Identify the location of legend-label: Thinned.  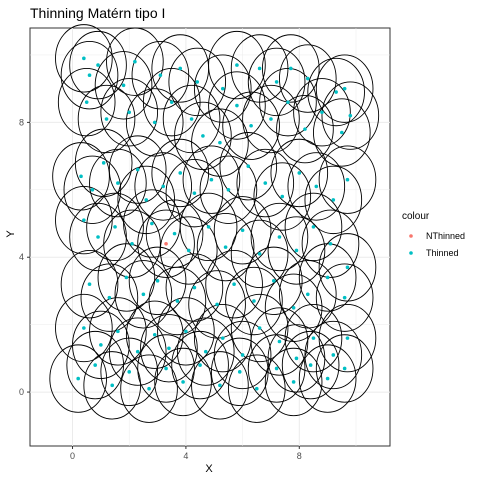
(442, 253).